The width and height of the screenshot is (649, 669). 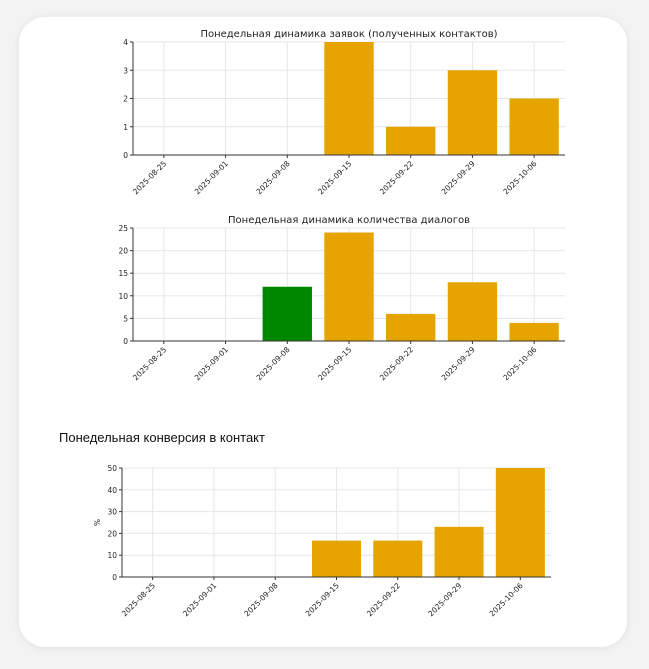 What do you see at coordinates (97, 522) in the screenshot?
I see `y-axis-label: %` at bounding box center [97, 522].